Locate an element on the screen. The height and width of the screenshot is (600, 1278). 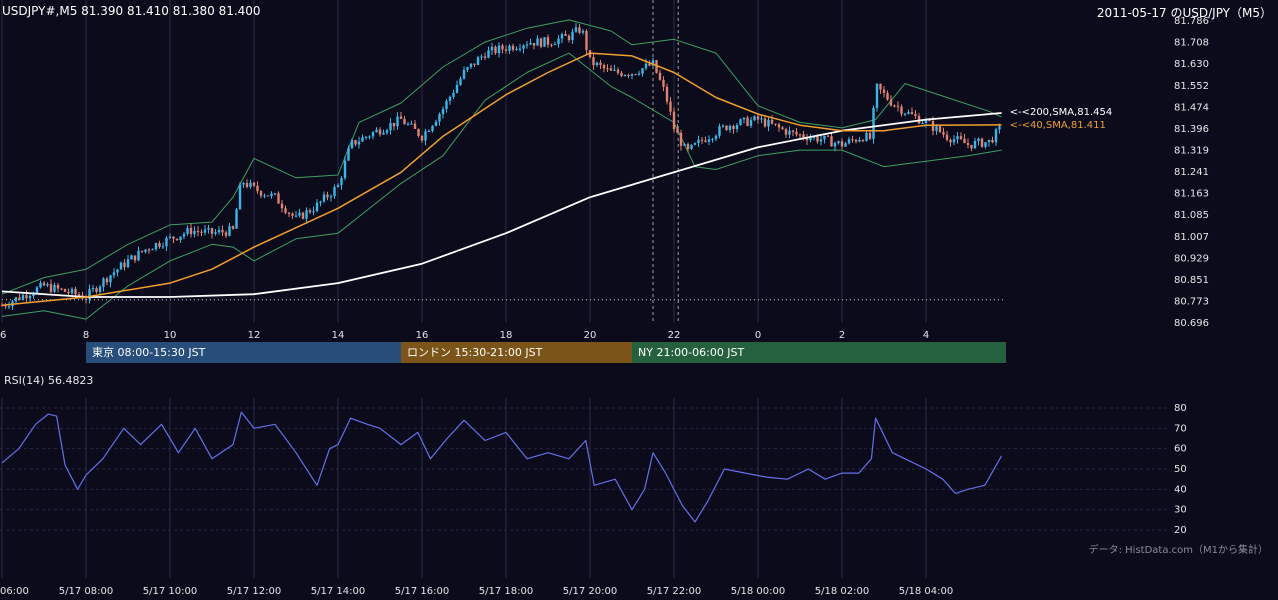
rsi-time-tick-label: 5/17 14:00 is located at coordinates (338, 591).